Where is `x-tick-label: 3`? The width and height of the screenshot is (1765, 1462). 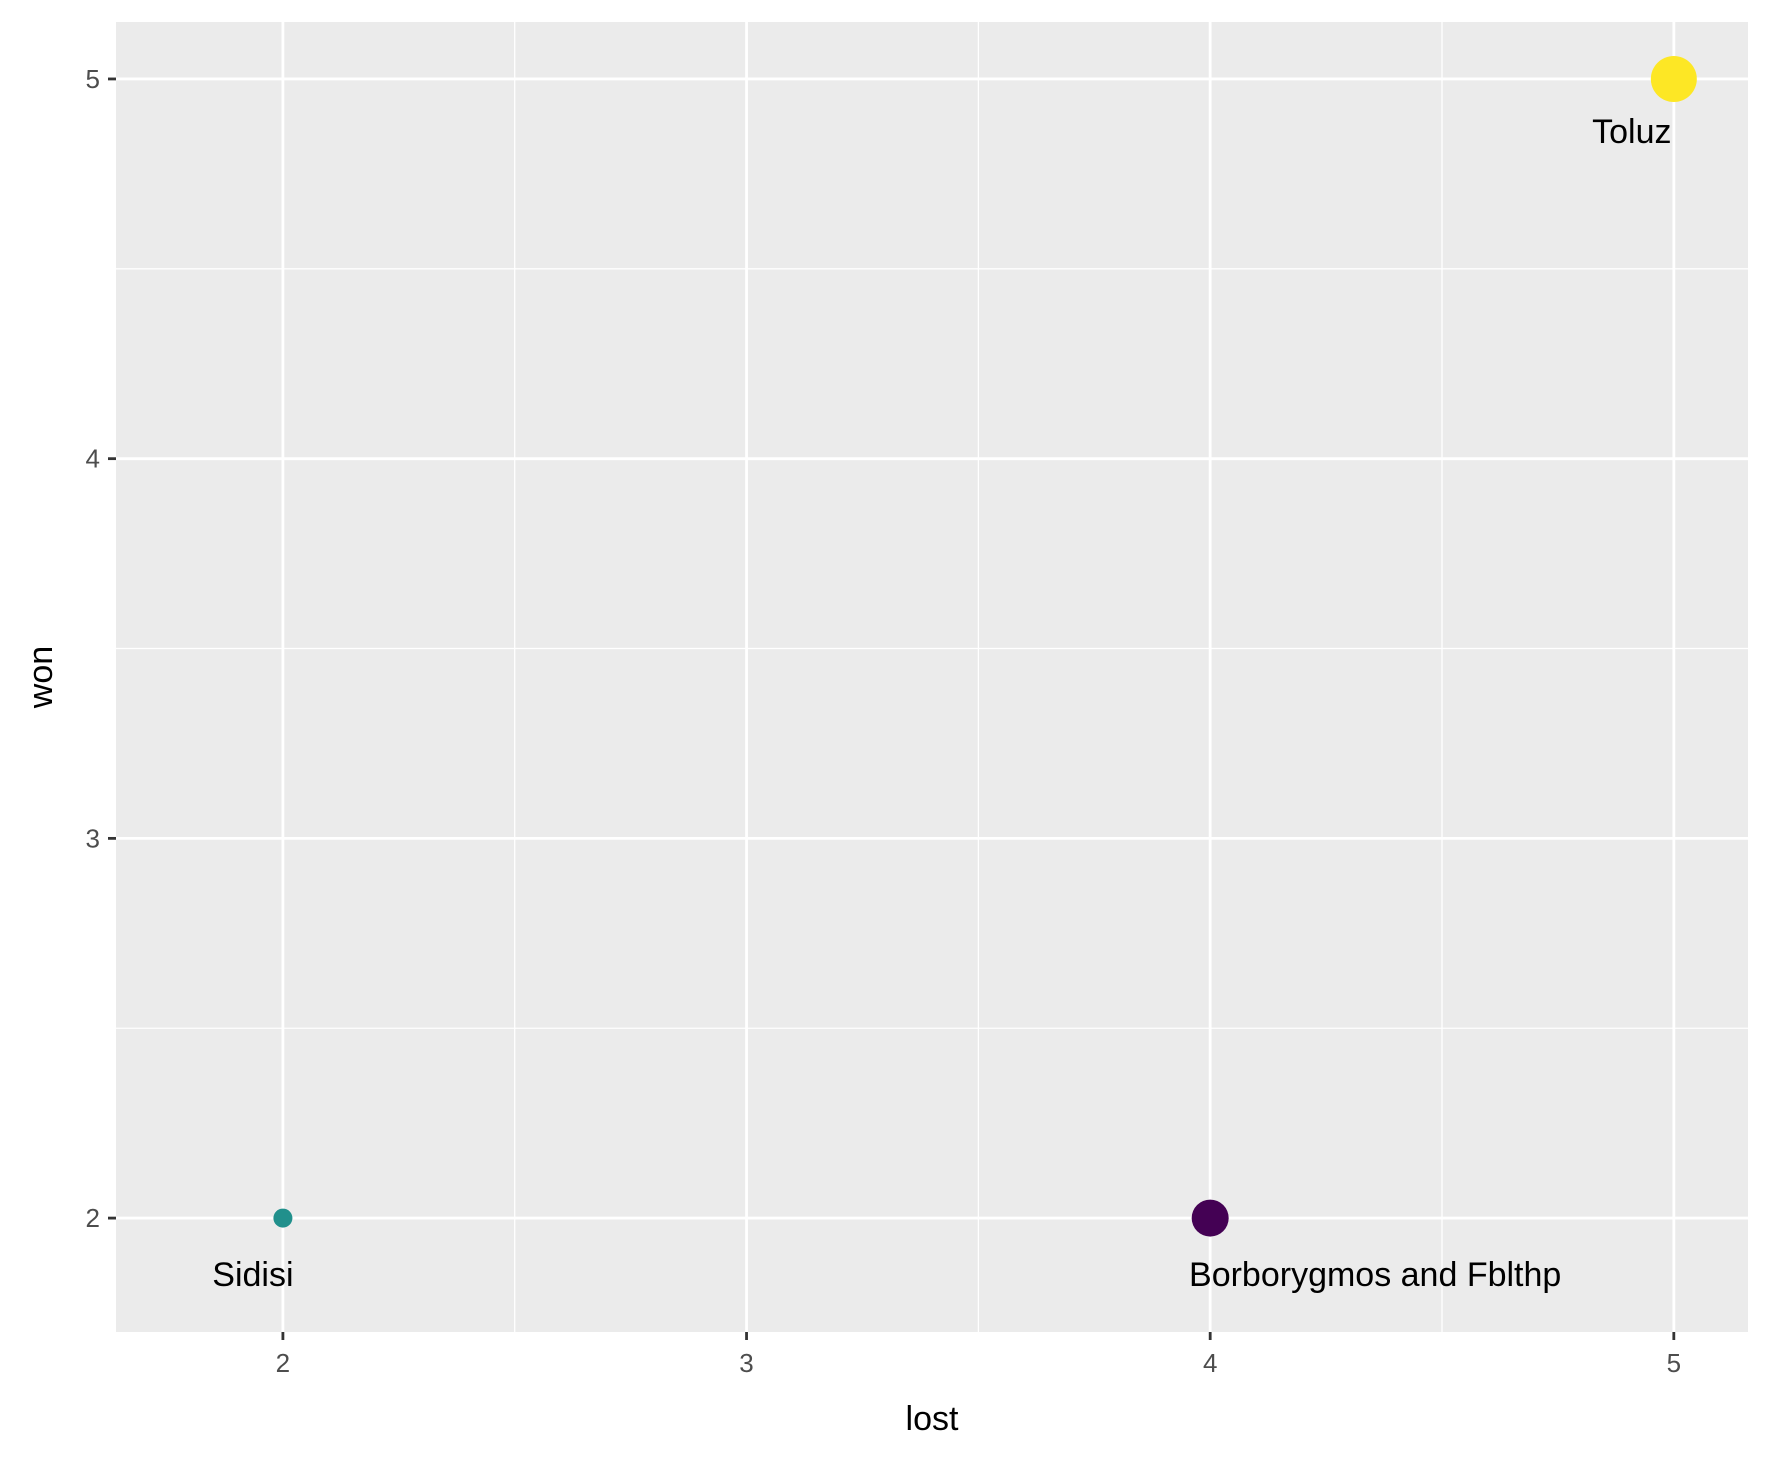 x-tick-label: 3 is located at coordinates (746, 1363).